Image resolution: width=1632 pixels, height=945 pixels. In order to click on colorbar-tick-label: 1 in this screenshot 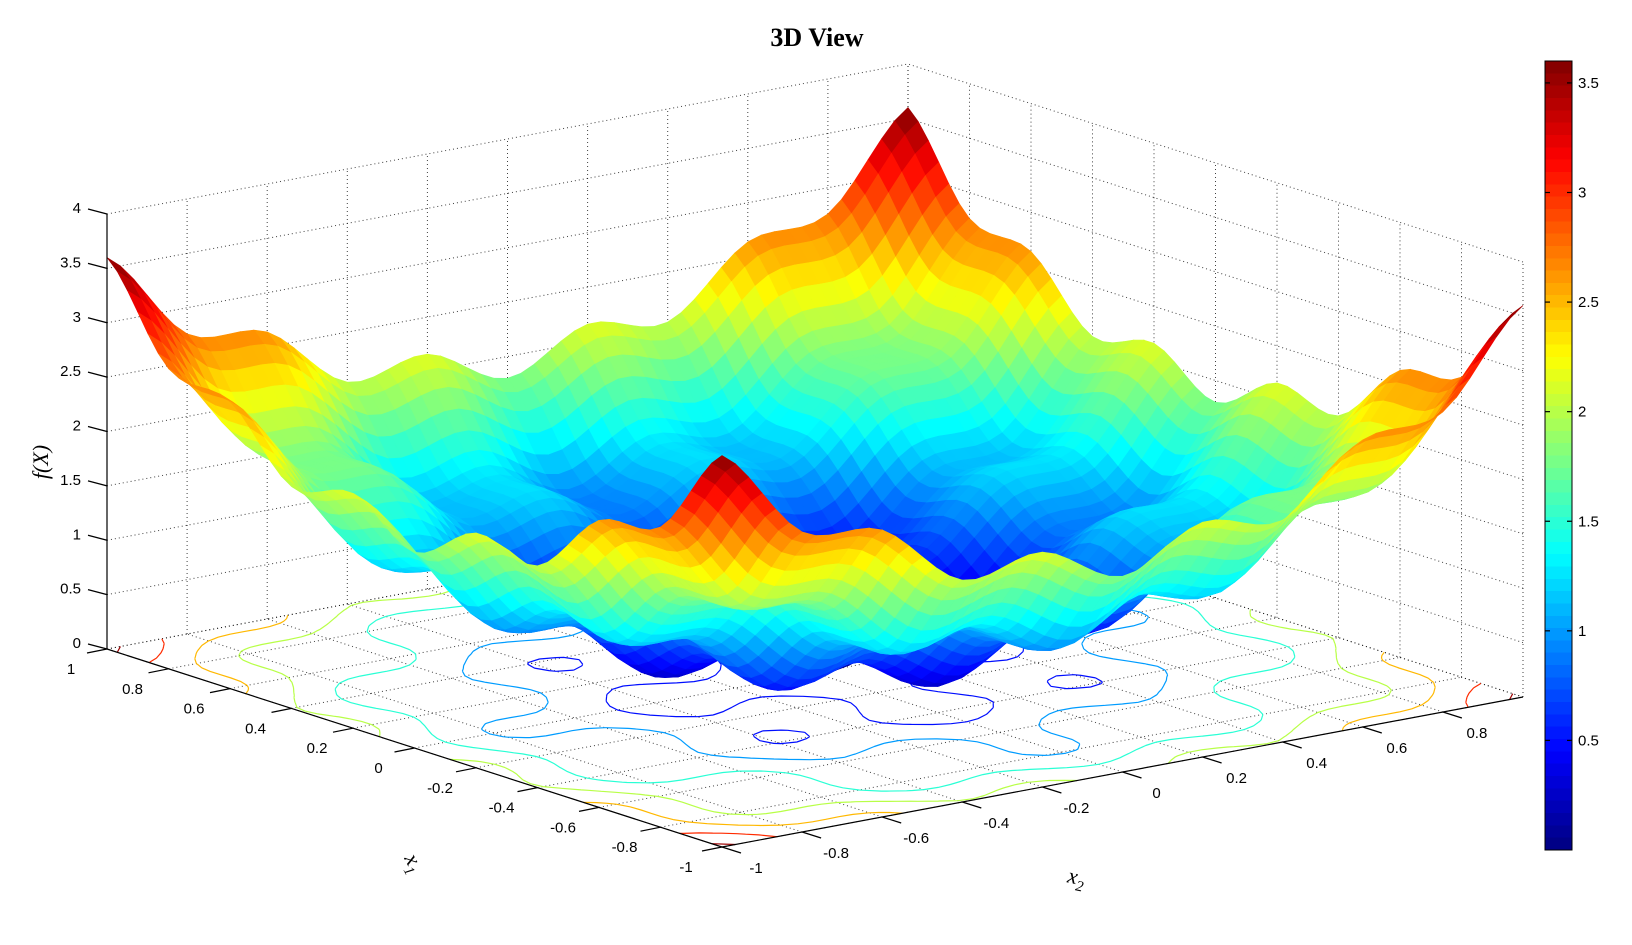, I will do `click(1582, 631)`.